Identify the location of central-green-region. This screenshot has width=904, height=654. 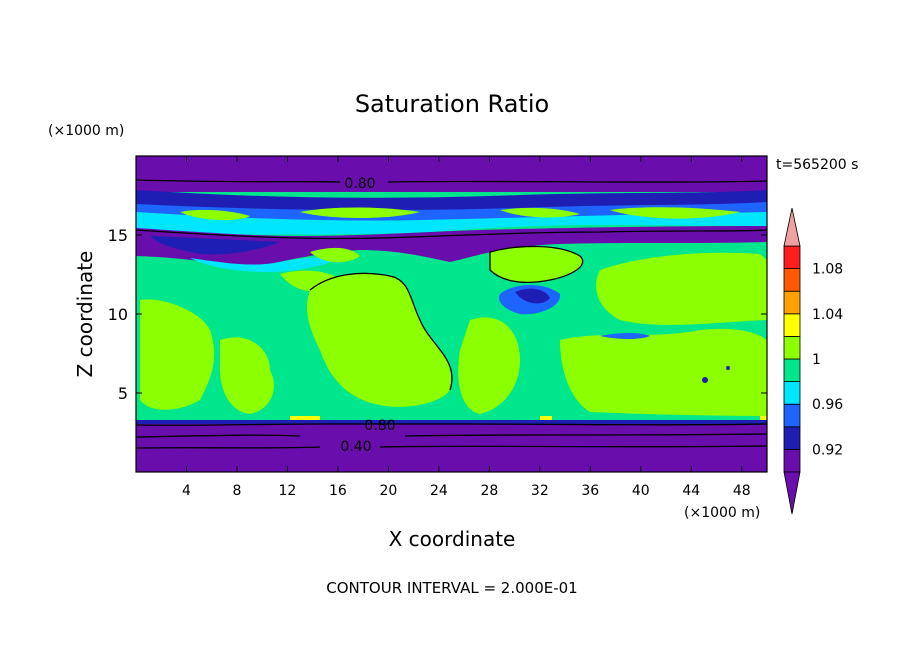
(380, 340).